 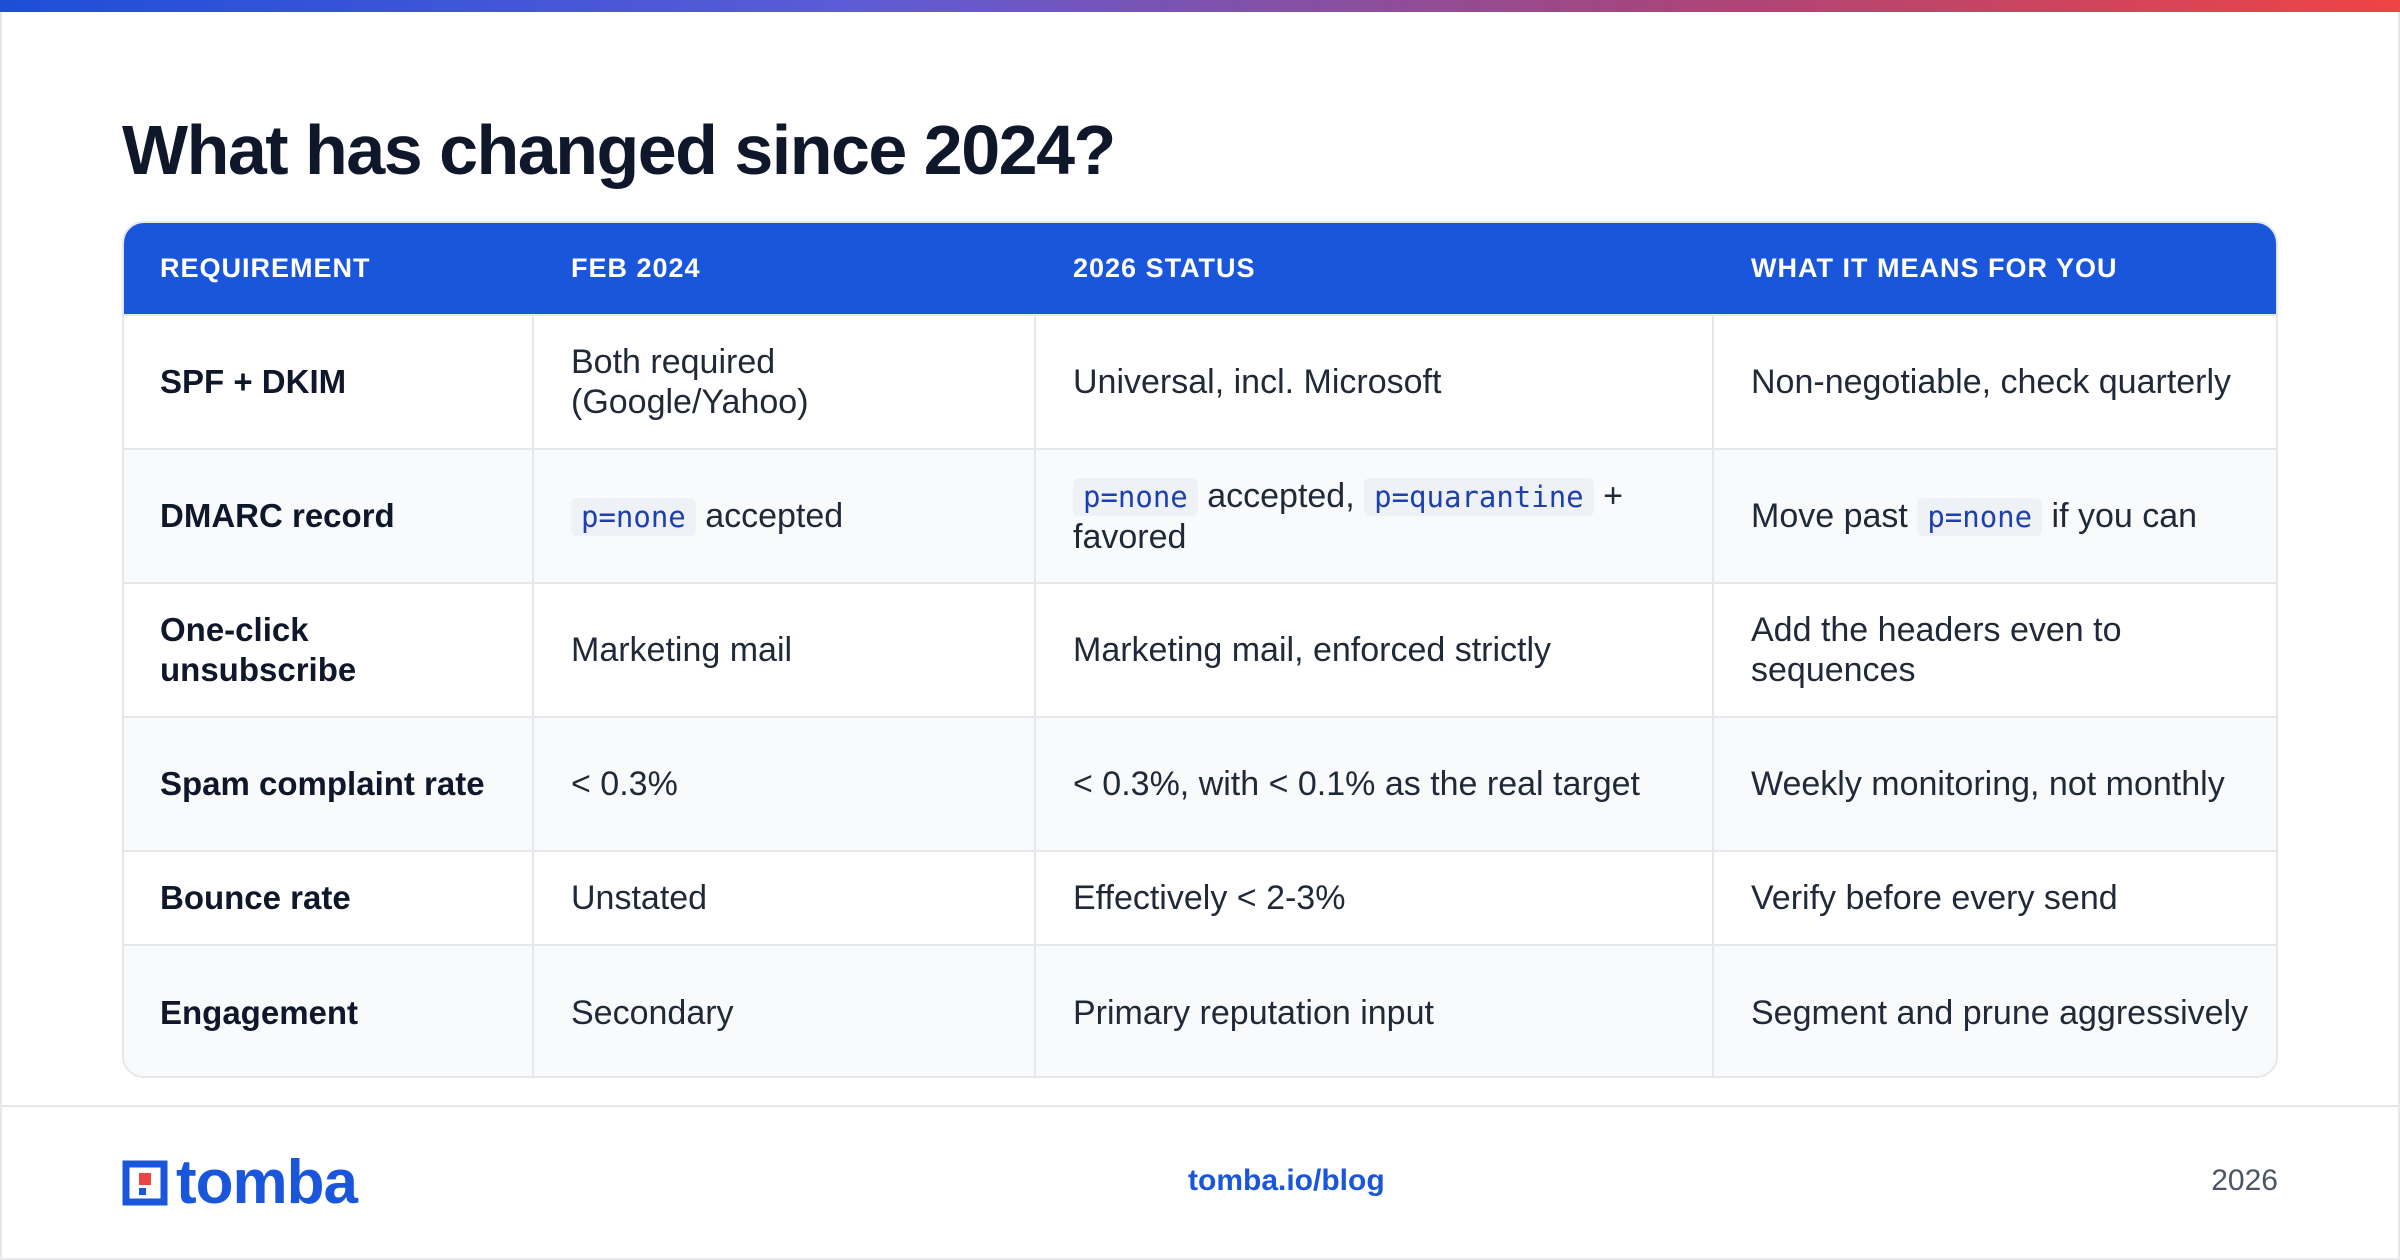 What do you see at coordinates (1200, 1106) in the screenshot?
I see `footer-divider` at bounding box center [1200, 1106].